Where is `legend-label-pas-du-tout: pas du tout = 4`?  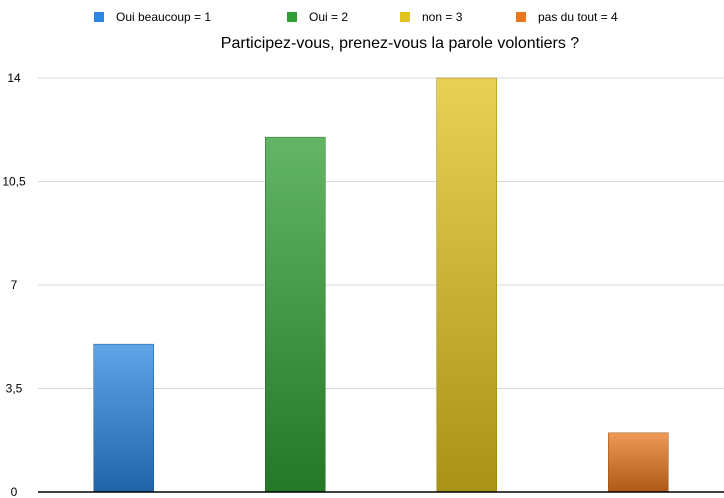 legend-label-pas-du-tout: pas du tout = 4 is located at coordinates (578, 17).